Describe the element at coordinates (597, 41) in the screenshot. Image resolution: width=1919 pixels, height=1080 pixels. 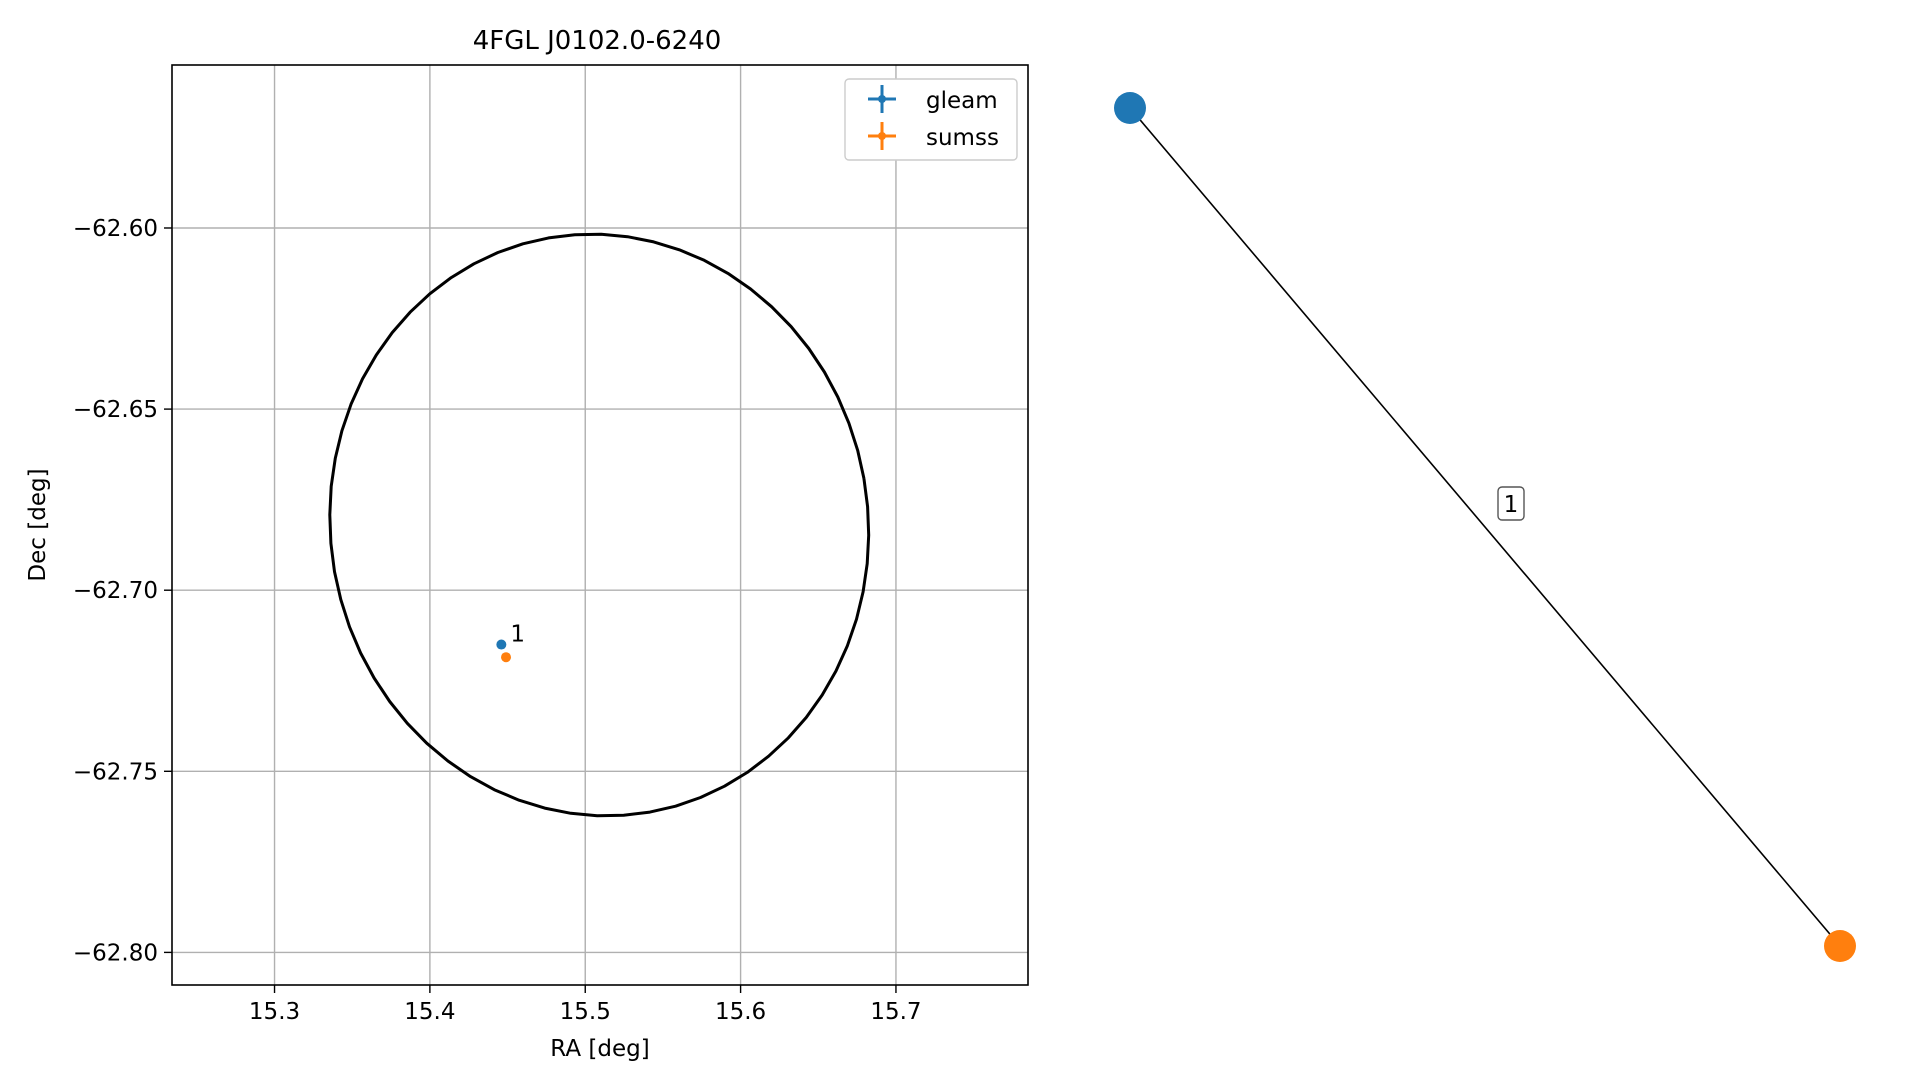
I see `chart-title: 4FGL J0102.0-6240` at that location.